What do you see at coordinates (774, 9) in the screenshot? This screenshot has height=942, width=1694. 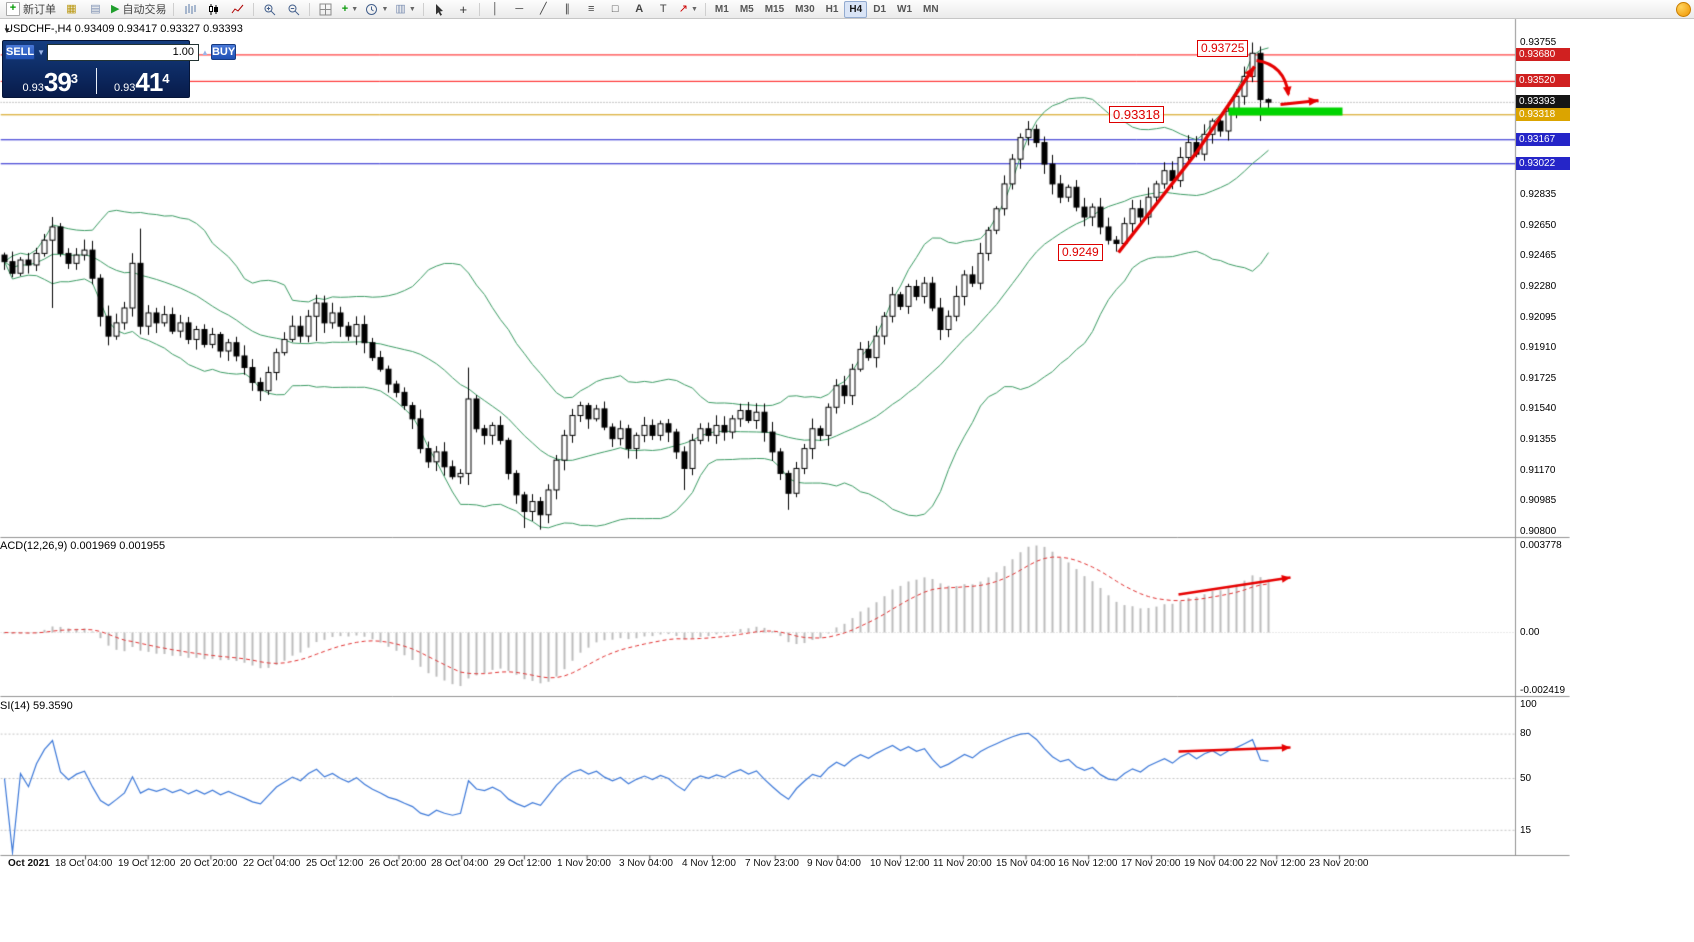 I see `timeframe-button-M15: M15` at bounding box center [774, 9].